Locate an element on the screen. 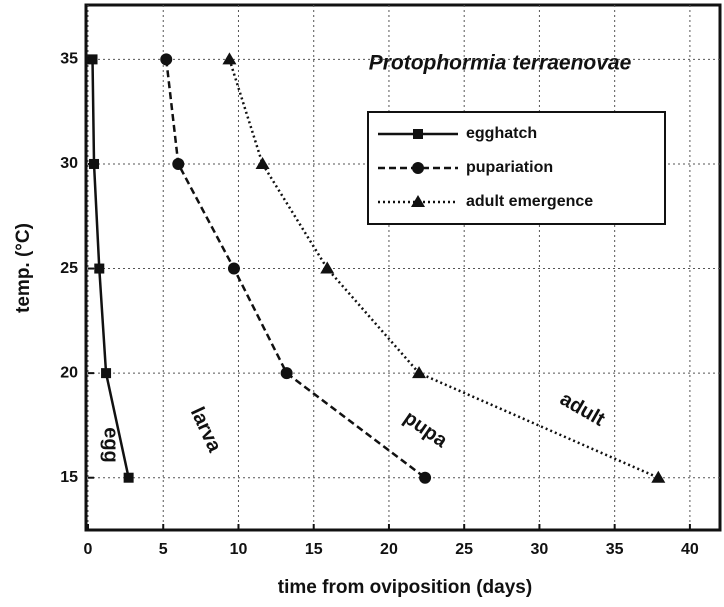 The height and width of the screenshot is (607, 724). chart-title: Protophormia terraenovae is located at coordinates (500, 63).